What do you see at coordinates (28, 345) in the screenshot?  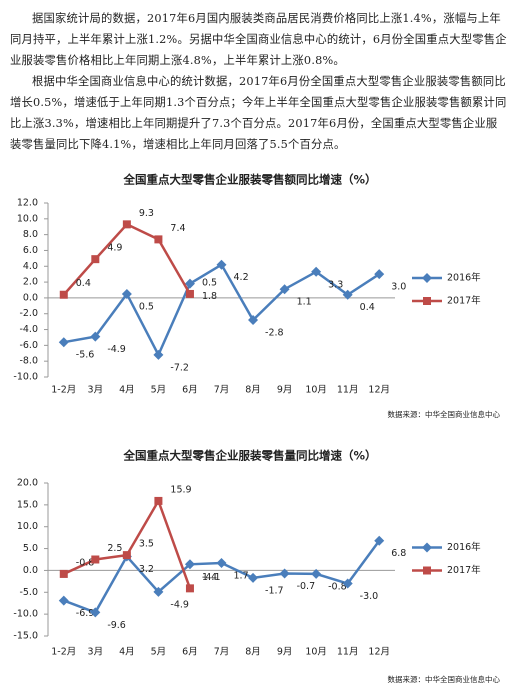 I see `y-tick-label: -6.0` at bounding box center [28, 345].